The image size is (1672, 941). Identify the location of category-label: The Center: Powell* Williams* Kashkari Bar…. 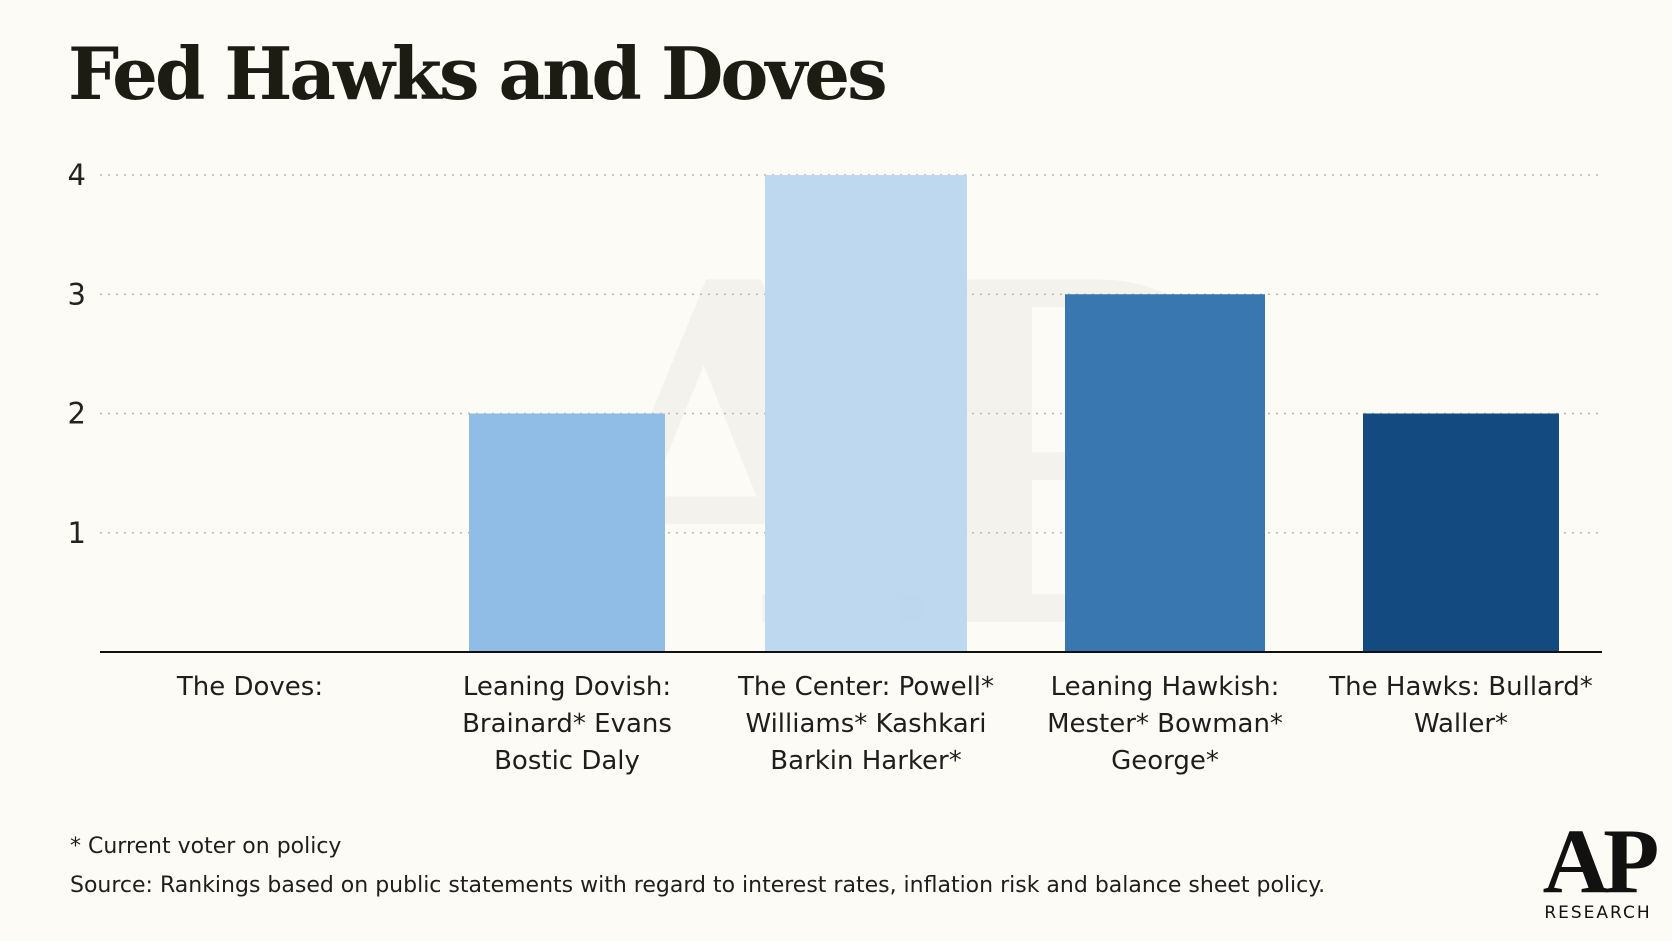
(865, 724).